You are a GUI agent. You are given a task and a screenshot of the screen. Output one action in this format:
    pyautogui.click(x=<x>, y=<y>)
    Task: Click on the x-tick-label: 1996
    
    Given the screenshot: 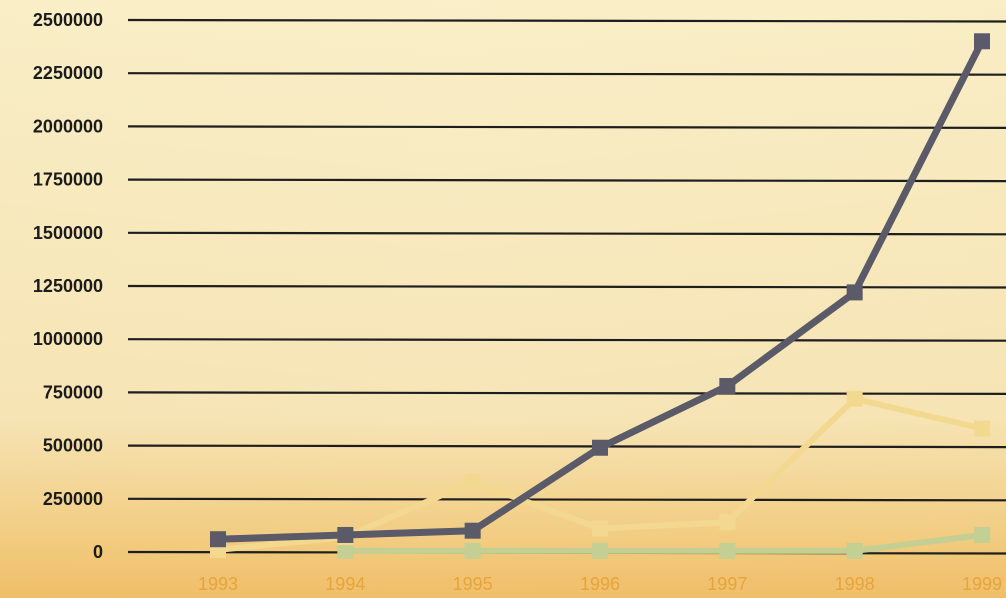 What is the action you would take?
    pyautogui.click(x=600, y=584)
    